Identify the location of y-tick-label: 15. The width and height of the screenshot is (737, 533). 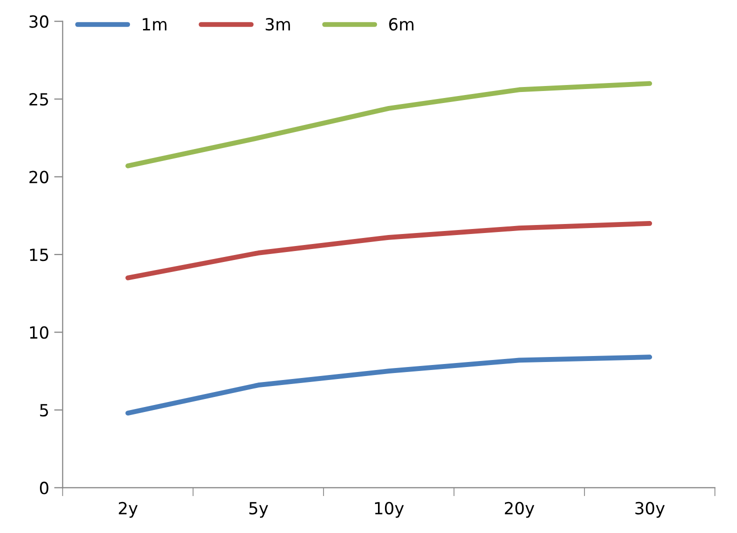
(39, 255).